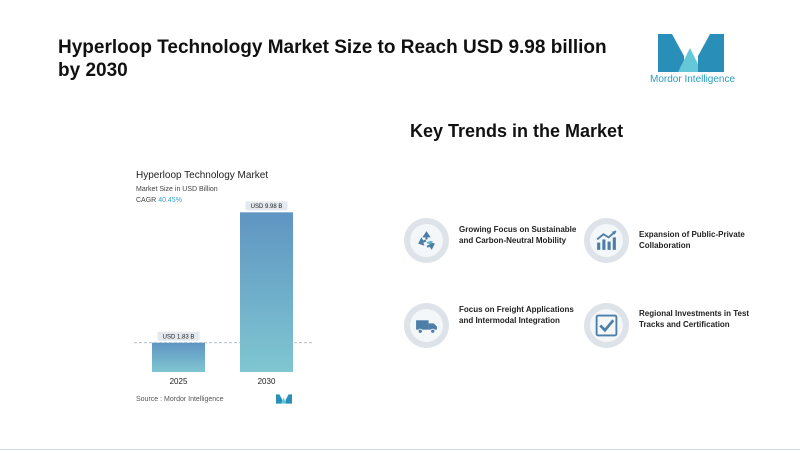 The height and width of the screenshot is (453, 800). What do you see at coordinates (179, 381) in the screenshot?
I see `x-tick-2025: 2025` at bounding box center [179, 381].